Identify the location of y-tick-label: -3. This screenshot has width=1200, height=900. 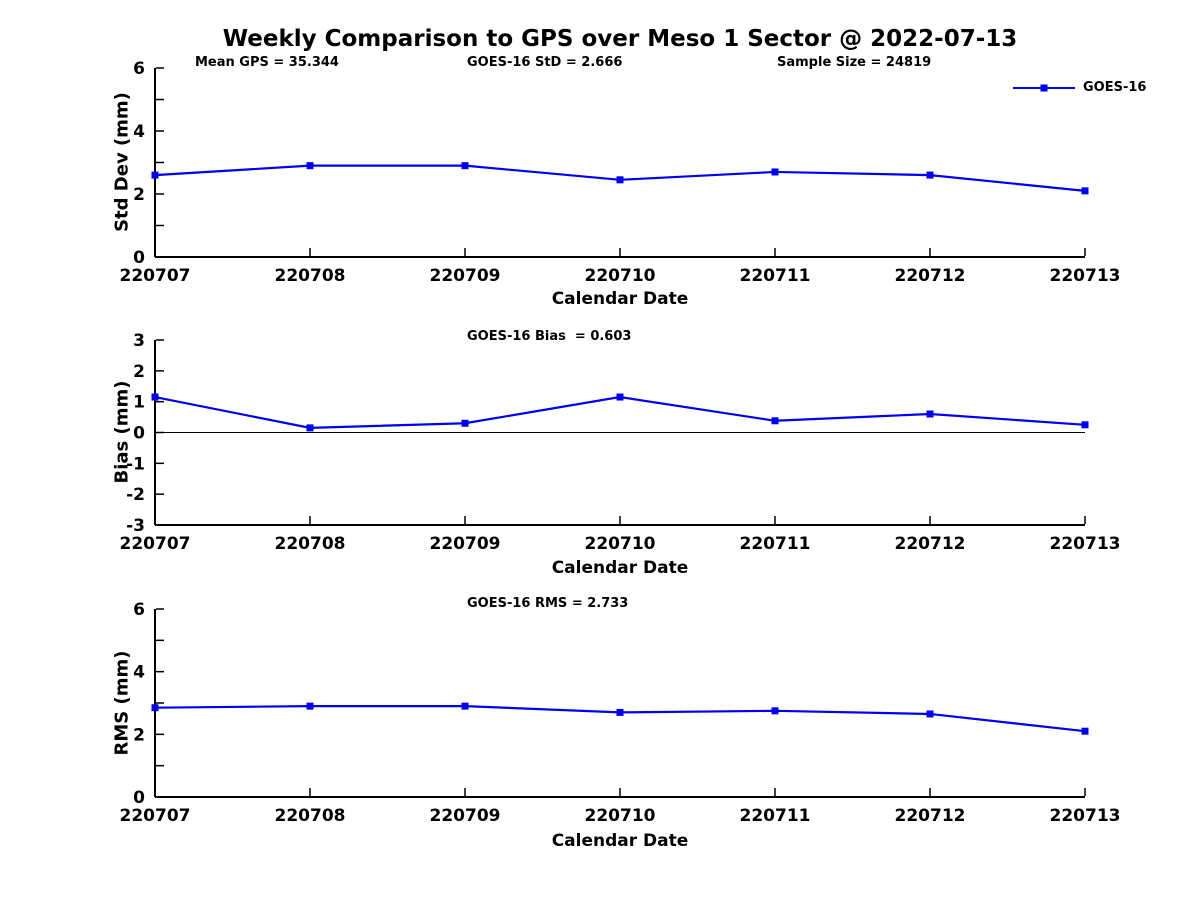
(135, 526).